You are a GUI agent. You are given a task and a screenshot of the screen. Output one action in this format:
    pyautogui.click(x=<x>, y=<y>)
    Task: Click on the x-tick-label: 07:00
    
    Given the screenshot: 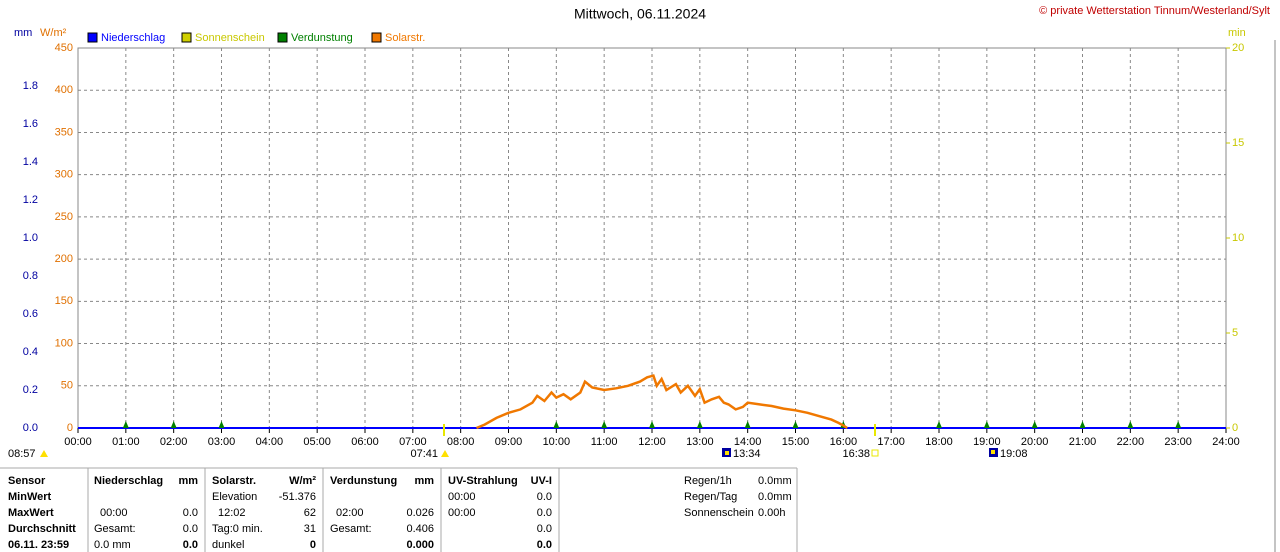 What is the action you would take?
    pyautogui.click(x=413, y=442)
    